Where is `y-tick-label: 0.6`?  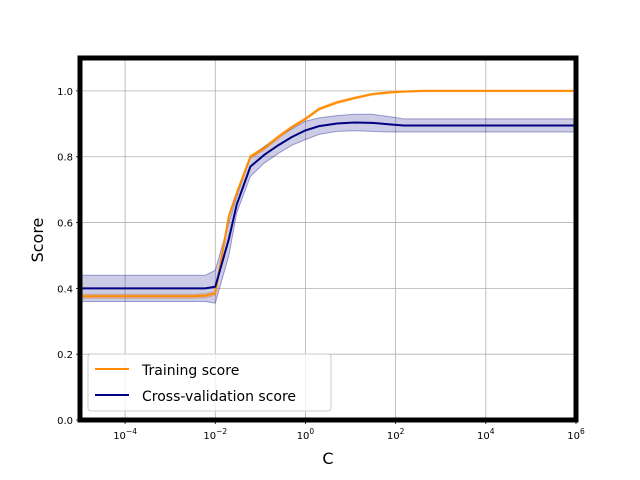 y-tick-label: 0.6 is located at coordinates (65, 224).